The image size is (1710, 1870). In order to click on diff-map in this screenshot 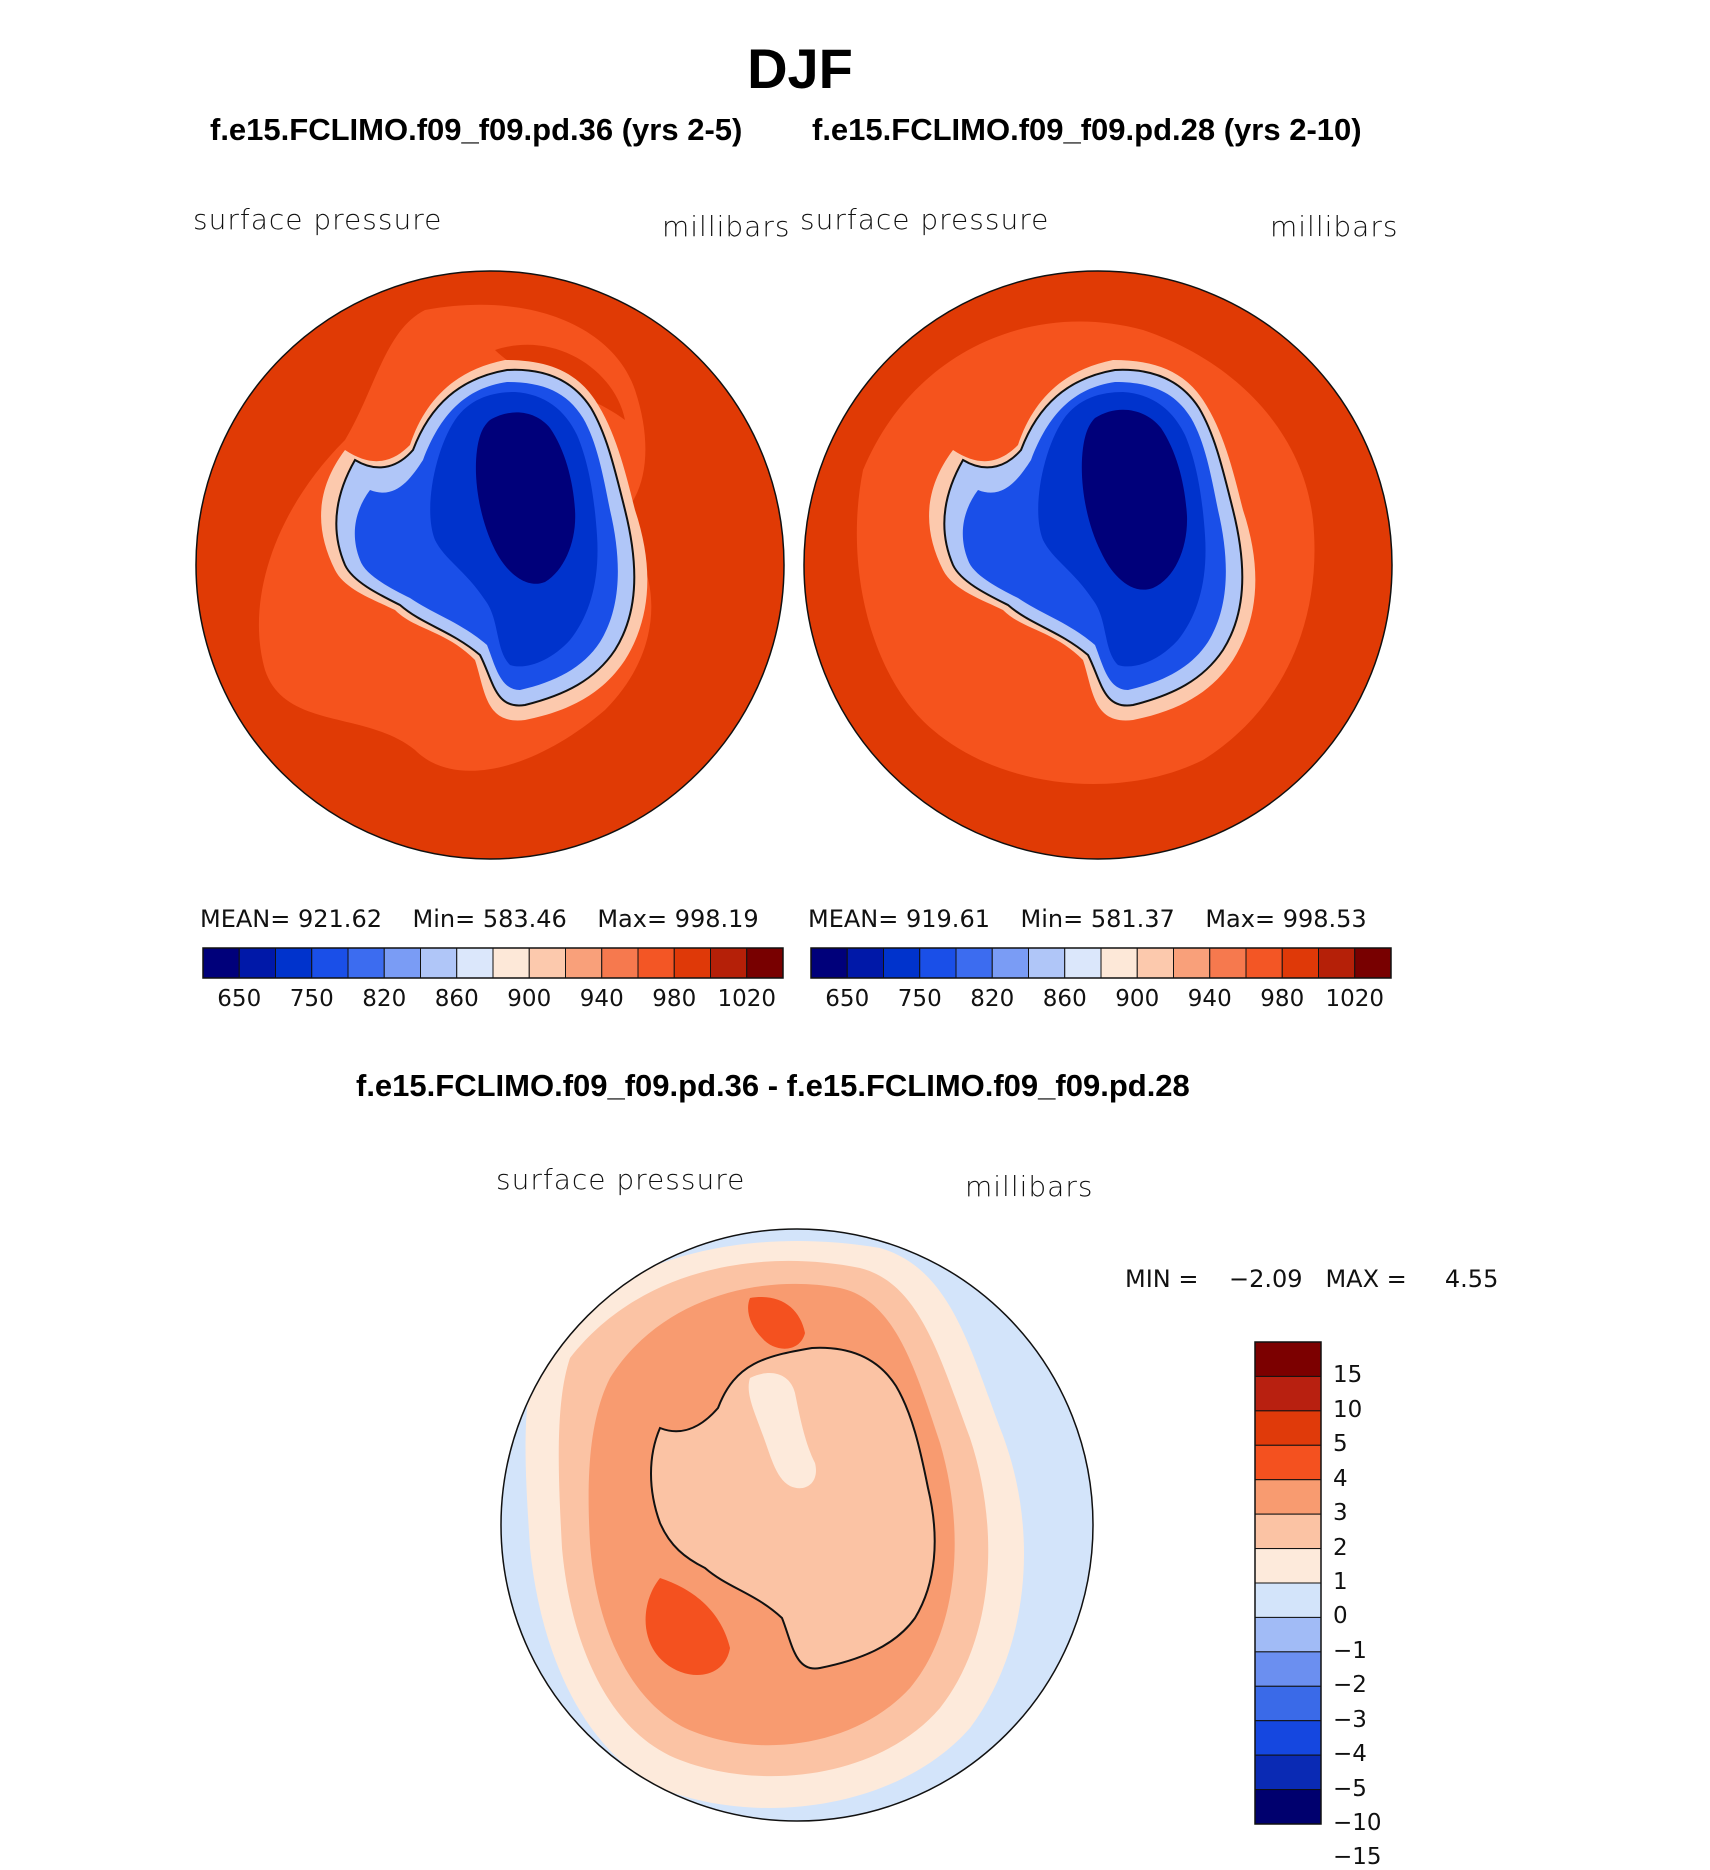, I will do `click(797, 1525)`.